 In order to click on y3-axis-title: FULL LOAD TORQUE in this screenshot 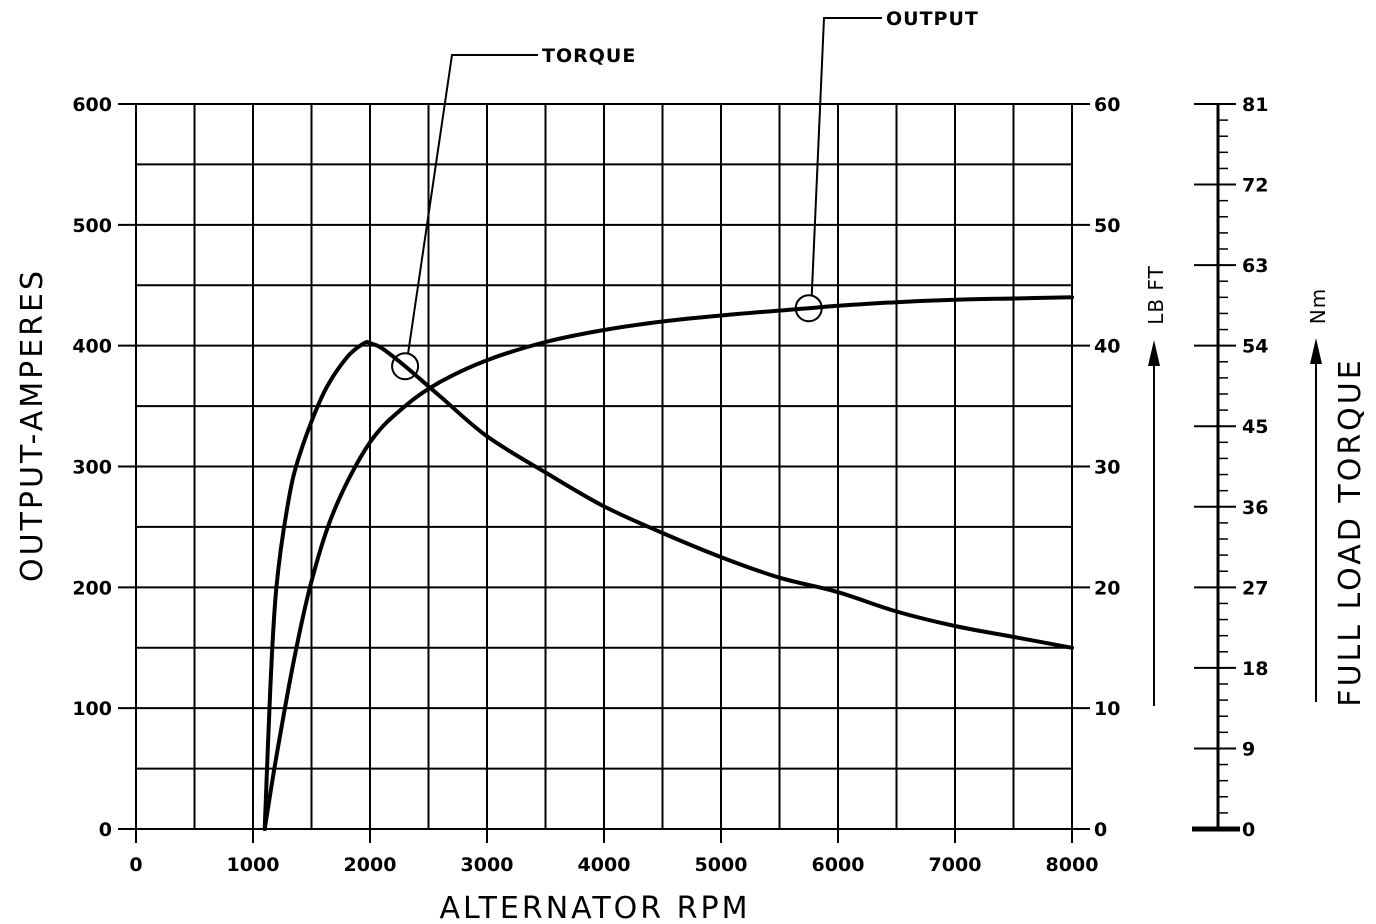, I will do `click(1350, 531)`.